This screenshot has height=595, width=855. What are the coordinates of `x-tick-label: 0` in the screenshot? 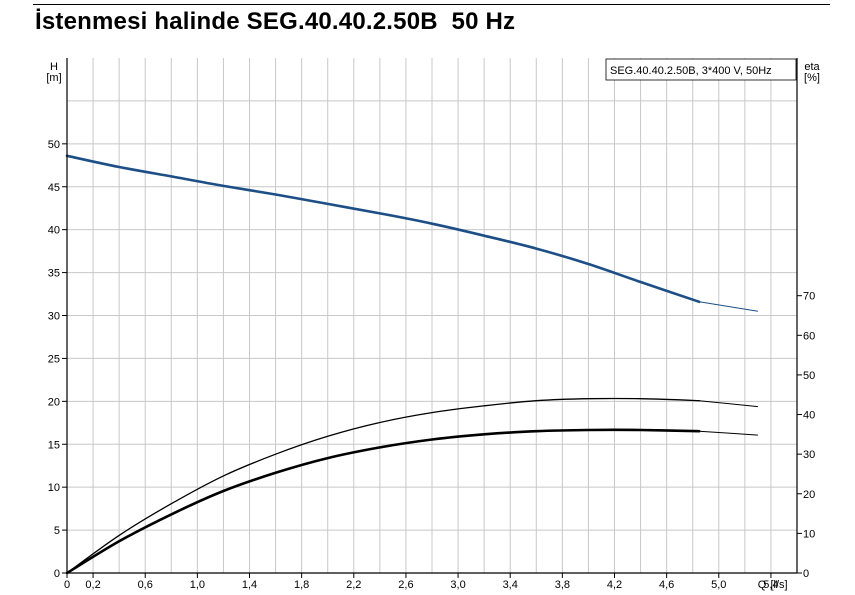 It's located at (67, 585).